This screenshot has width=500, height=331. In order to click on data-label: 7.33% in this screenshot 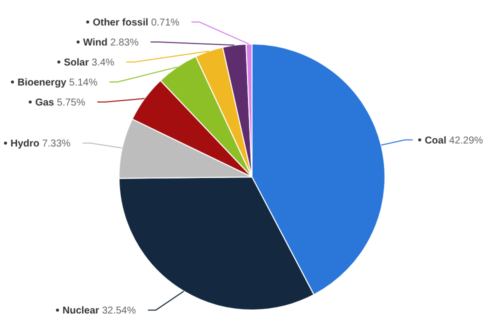, I will do `click(55, 144)`.